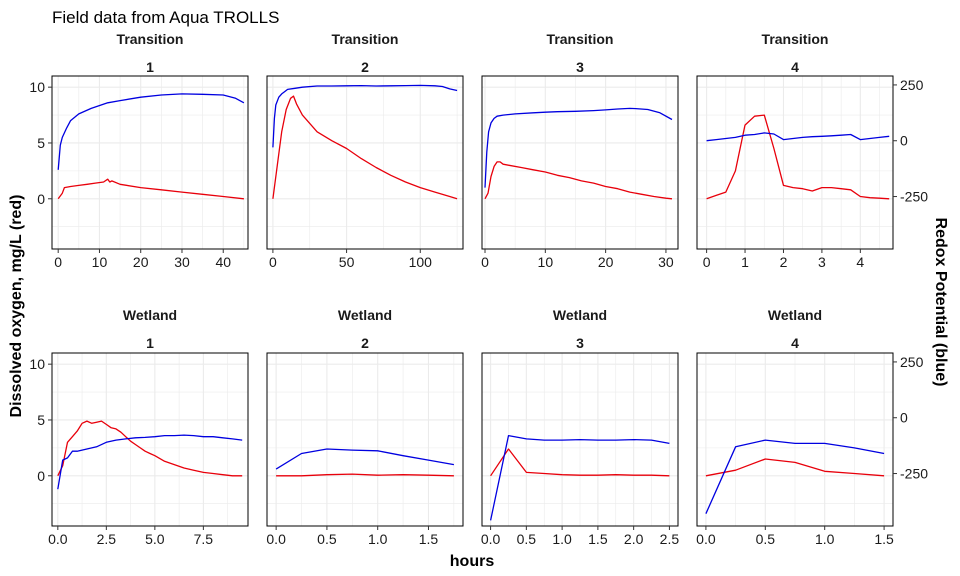  What do you see at coordinates (784, 262) in the screenshot?
I see `x-tick-label: 2` at bounding box center [784, 262].